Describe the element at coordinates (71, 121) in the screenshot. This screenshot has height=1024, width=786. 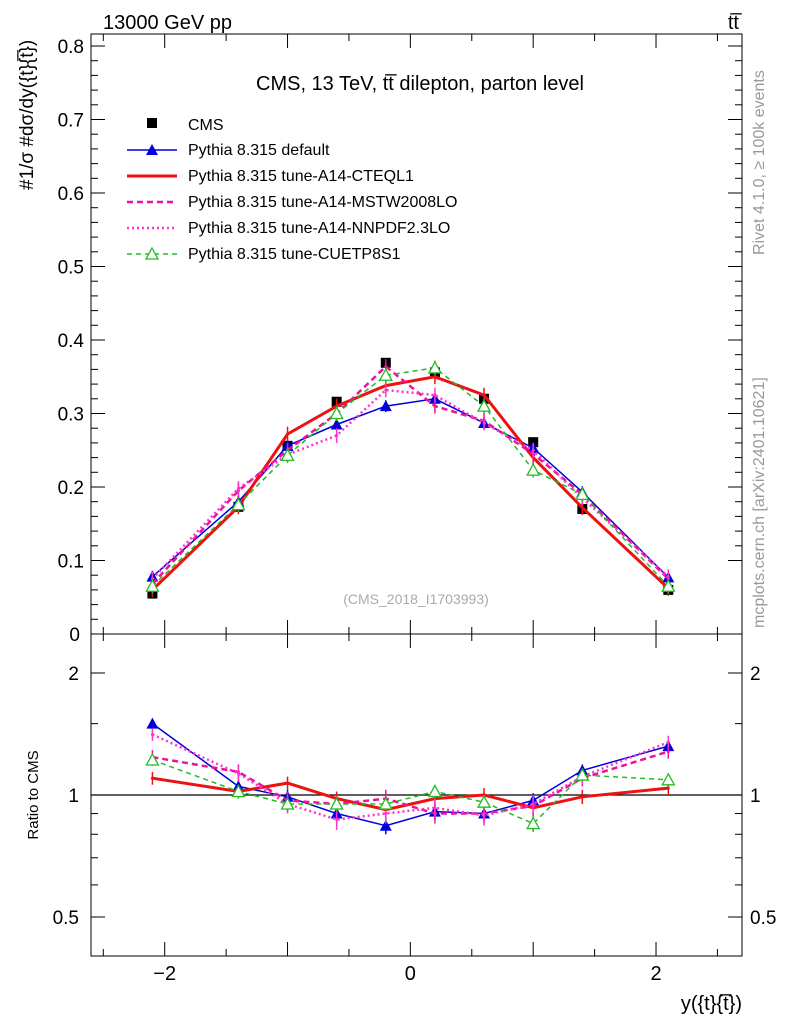
I see `main-ytick-label: 0.7` at that location.